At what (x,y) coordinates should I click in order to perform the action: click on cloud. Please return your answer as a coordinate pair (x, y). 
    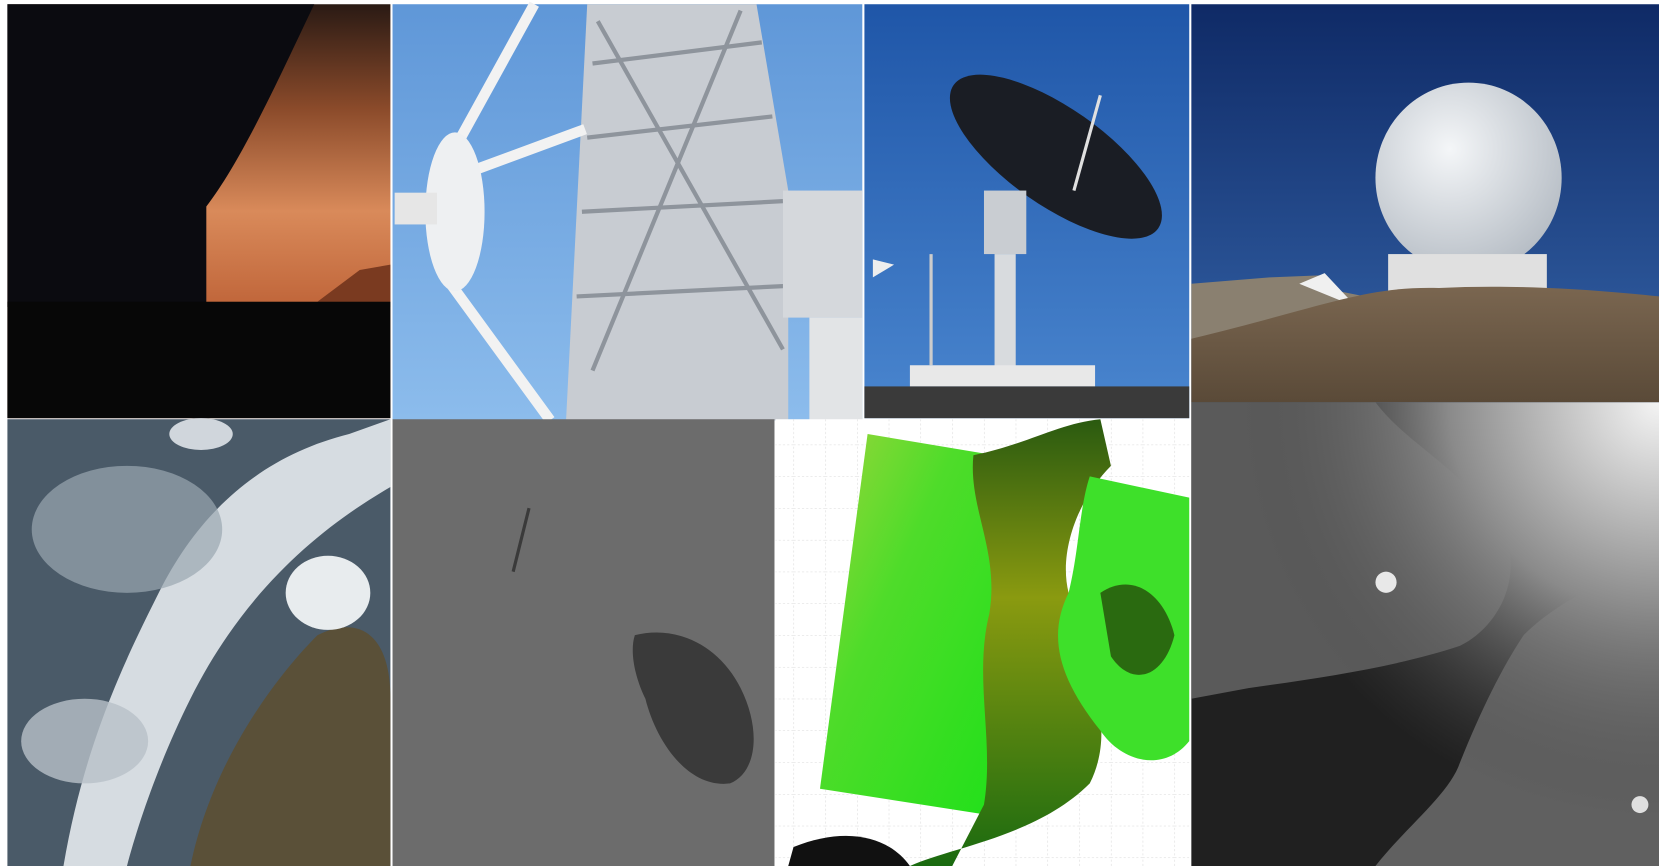
    Looking at the image, I should click on (328, 592).